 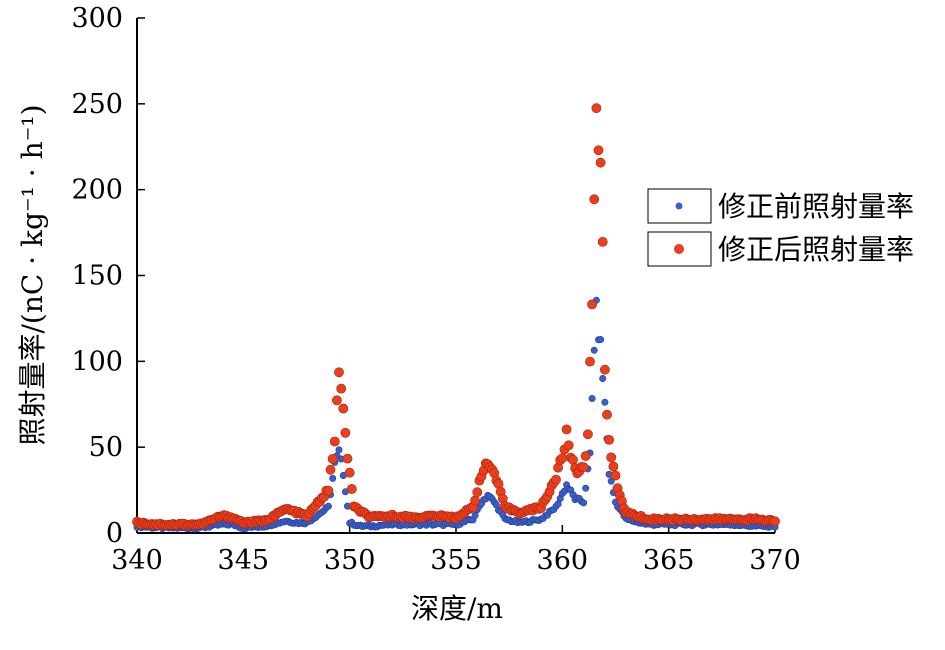 What do you see at coordinates (97, 190) in the screenshot?
I see `y-tick-label: 200` at bounding box center [97, 190].